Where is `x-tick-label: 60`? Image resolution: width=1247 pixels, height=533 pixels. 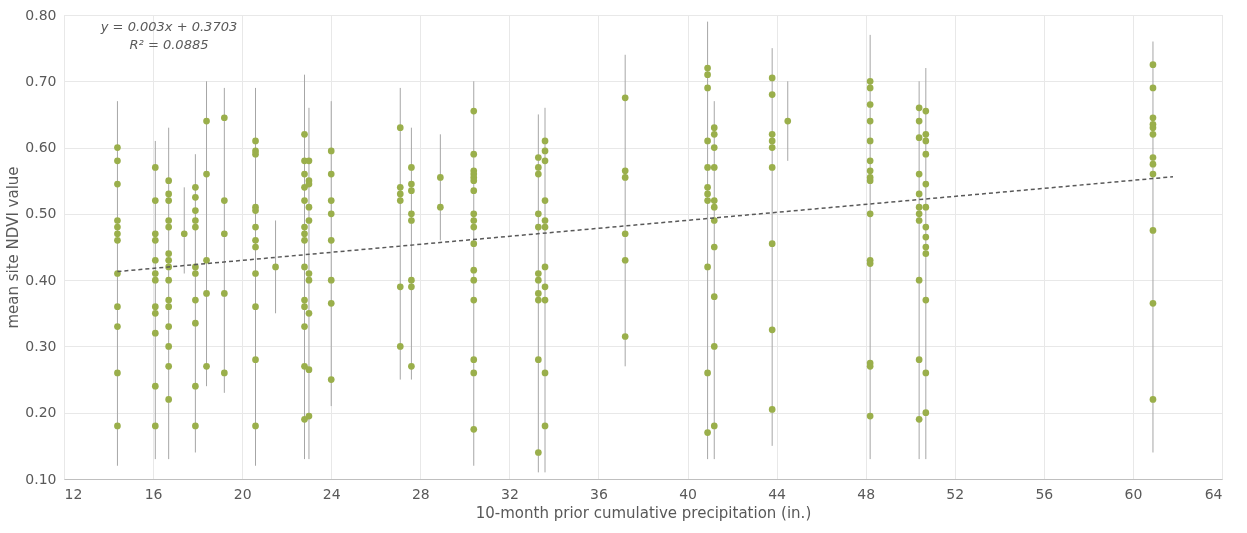 x-tick-label: 60 is located at coordinates (1133, 493).